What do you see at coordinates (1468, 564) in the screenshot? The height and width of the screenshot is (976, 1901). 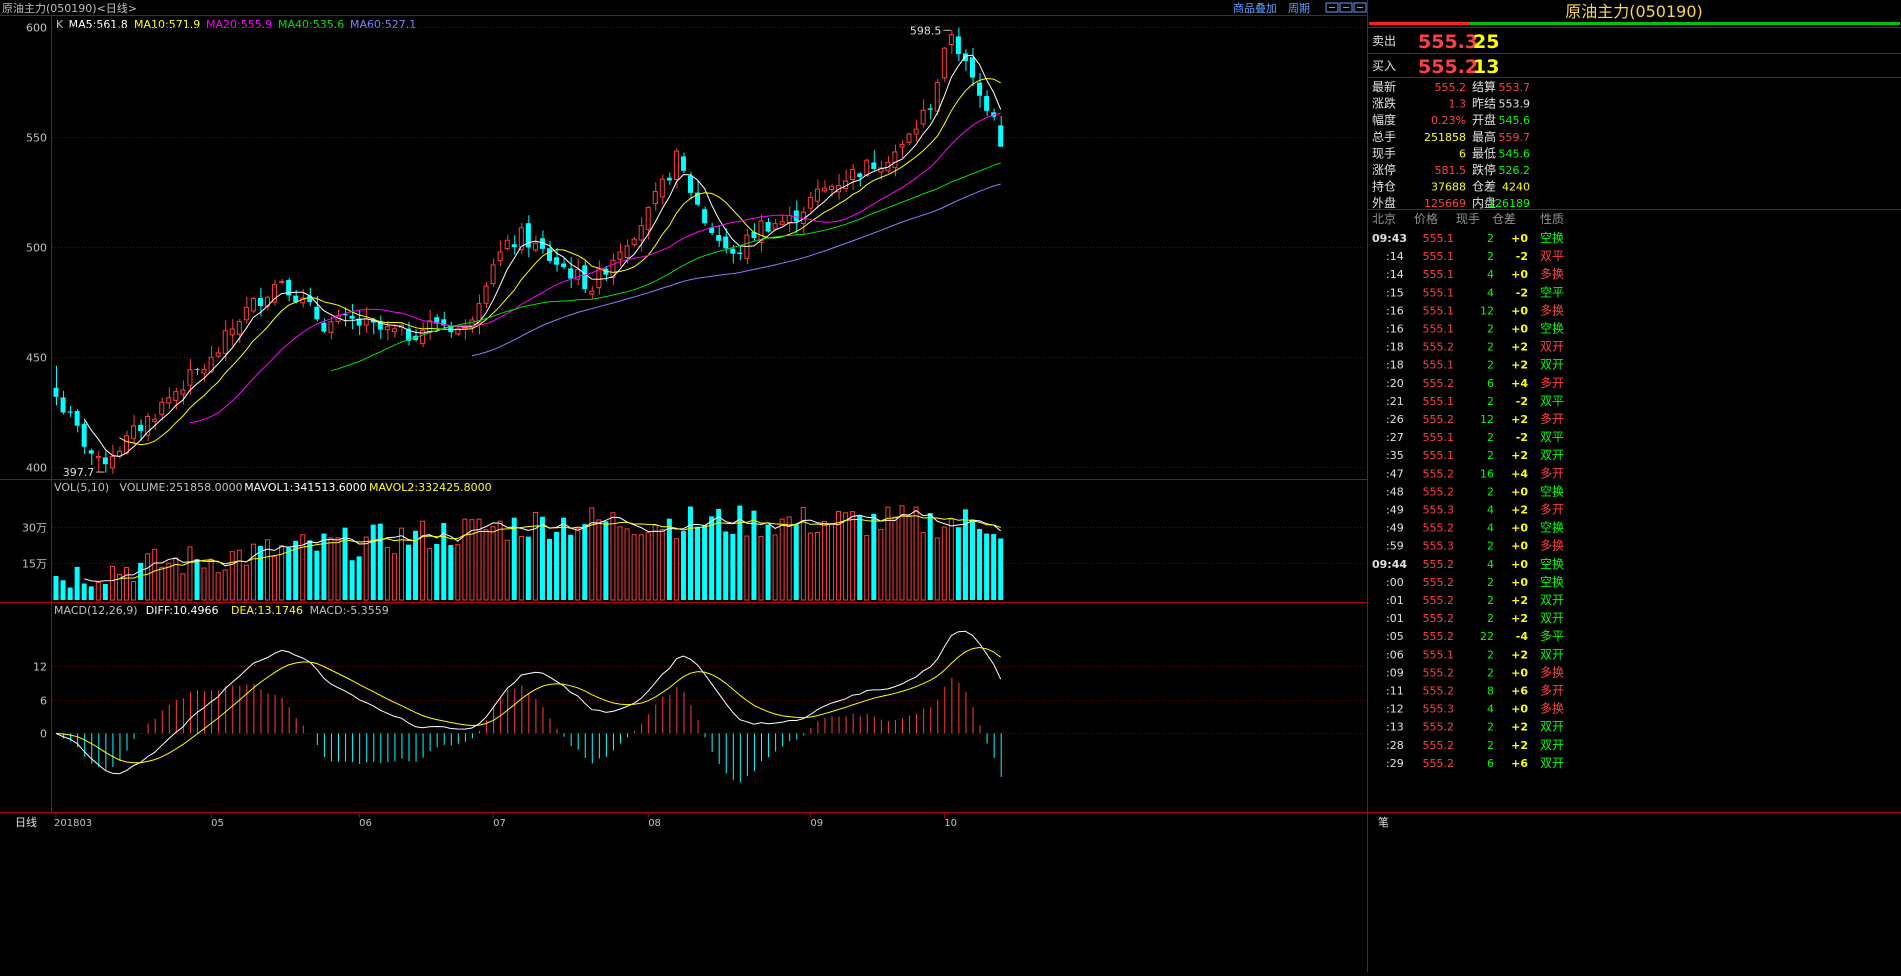 I see `tick-row: 09:44 555.2 4 +0 空换` at bounding box center [1468, 564].